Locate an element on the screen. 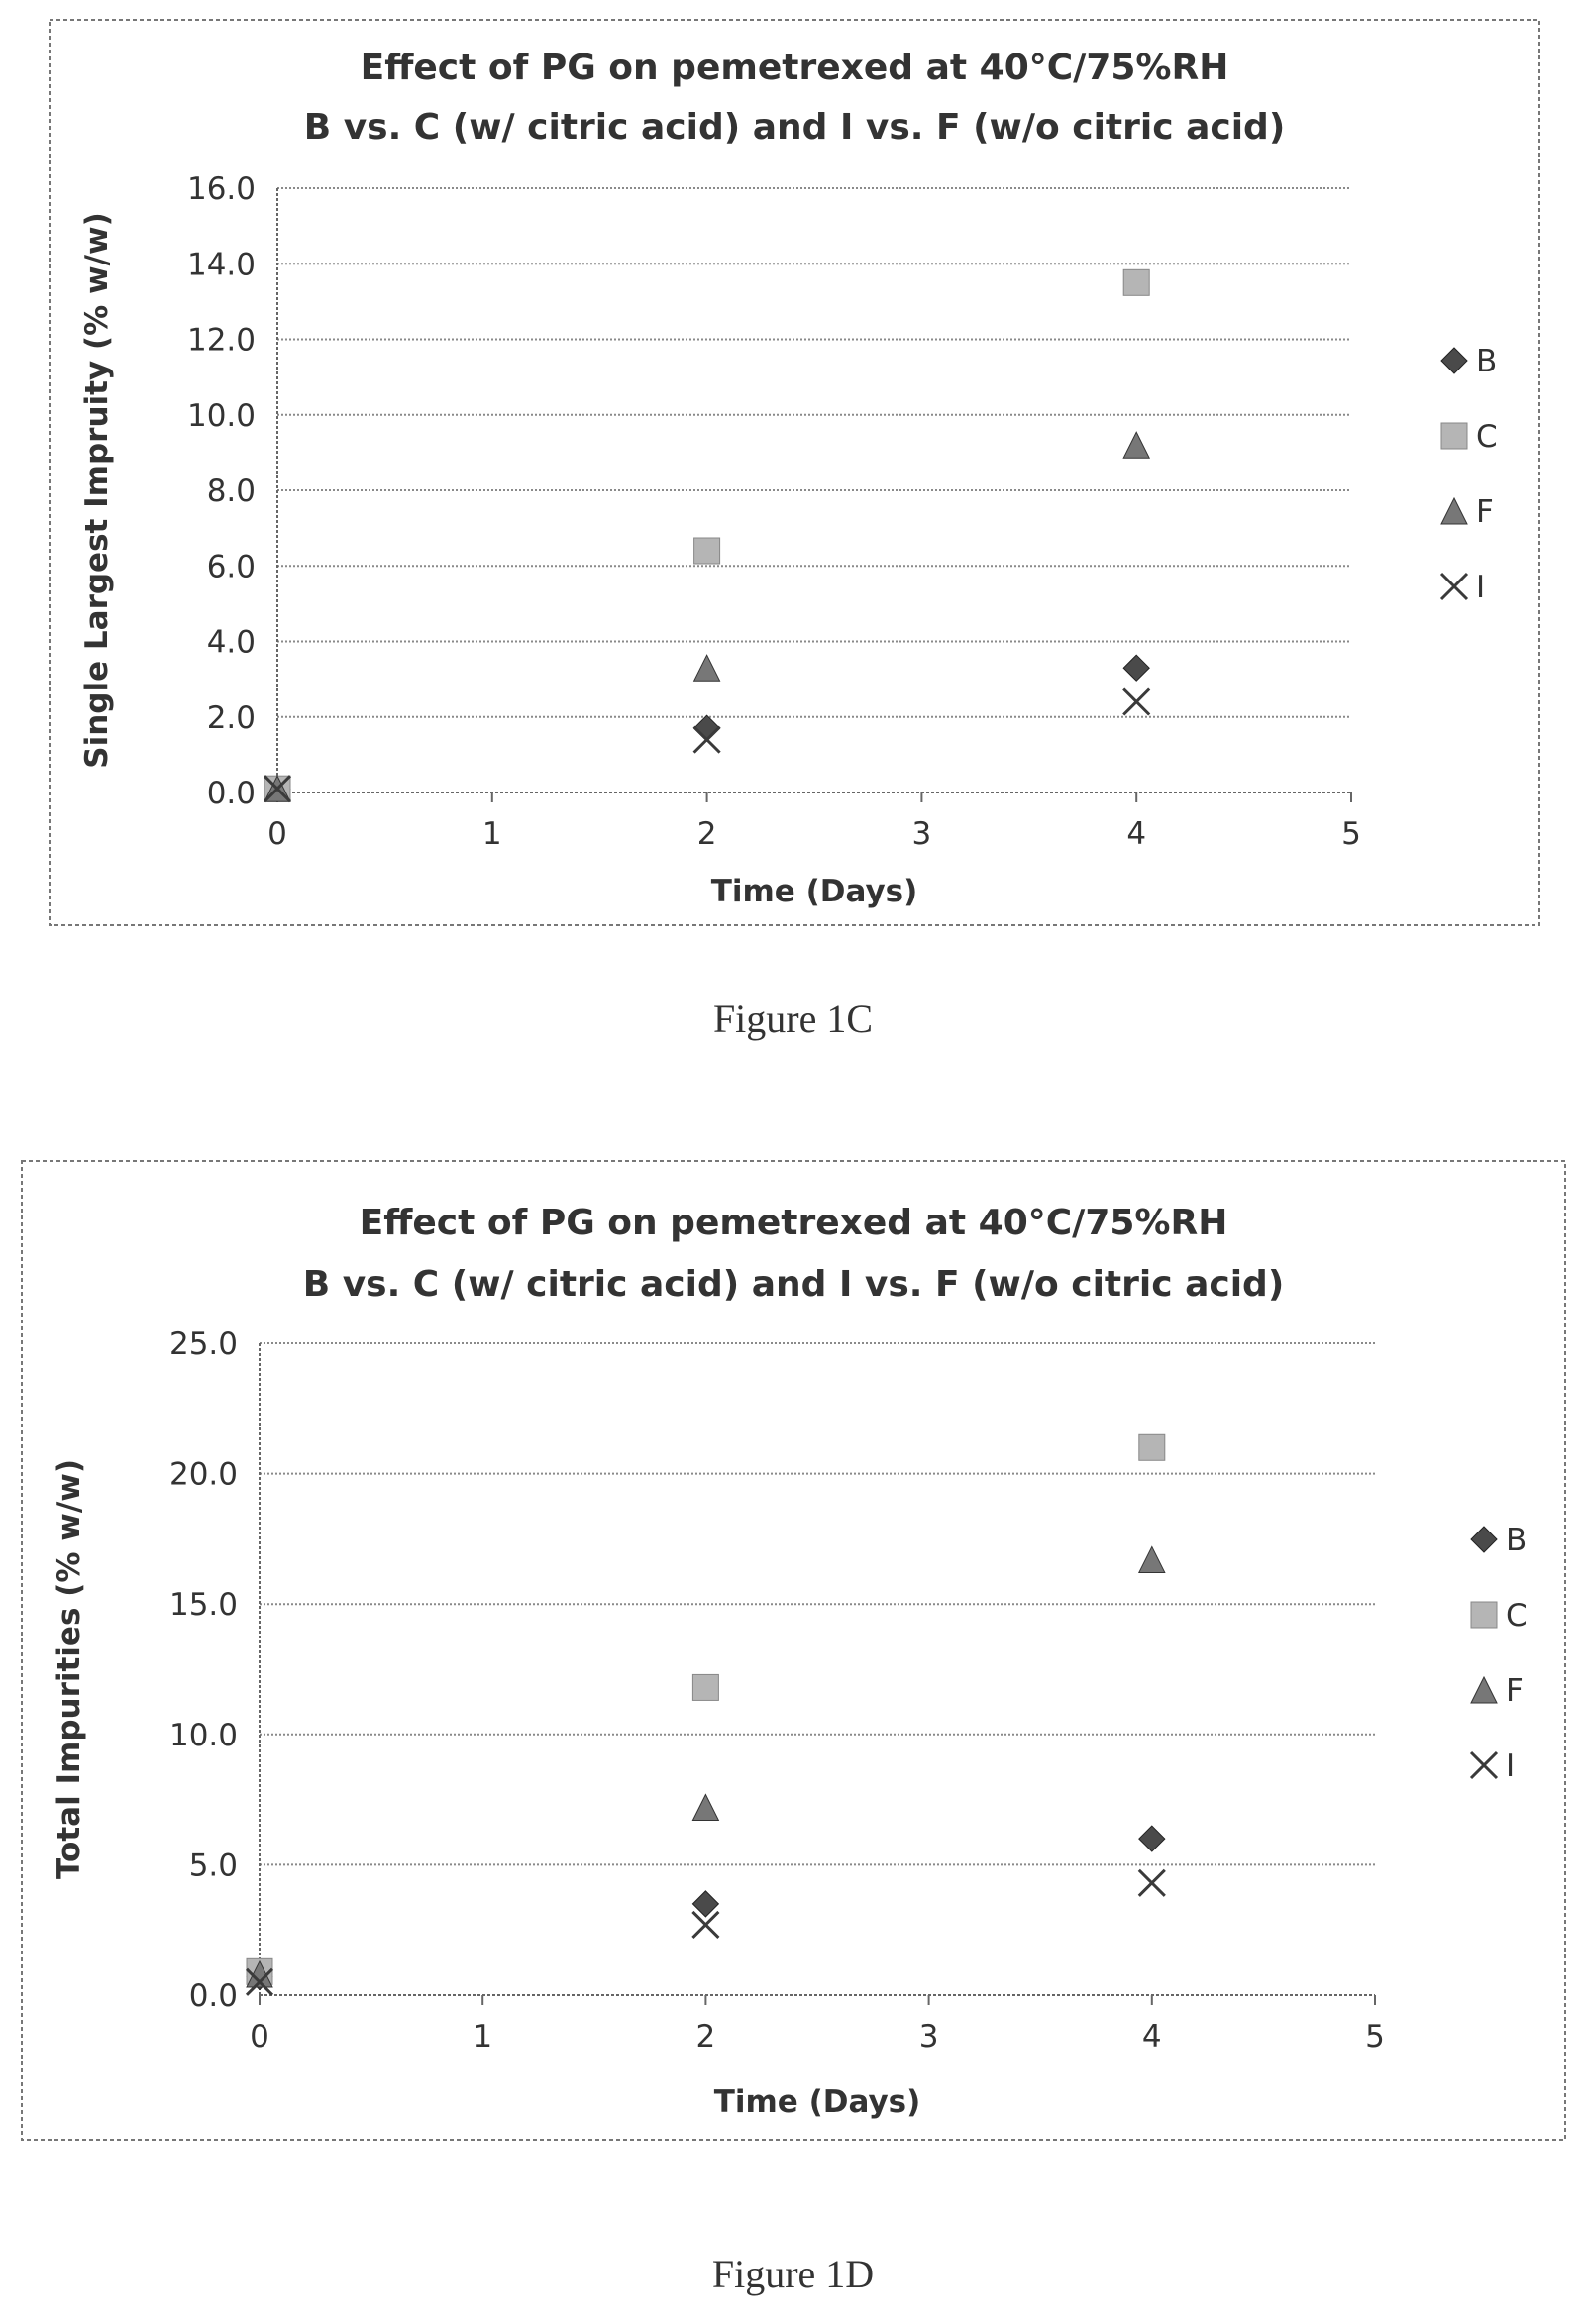  figure-1c-caption: Figure 1C is located at coordinates (793, 1019).